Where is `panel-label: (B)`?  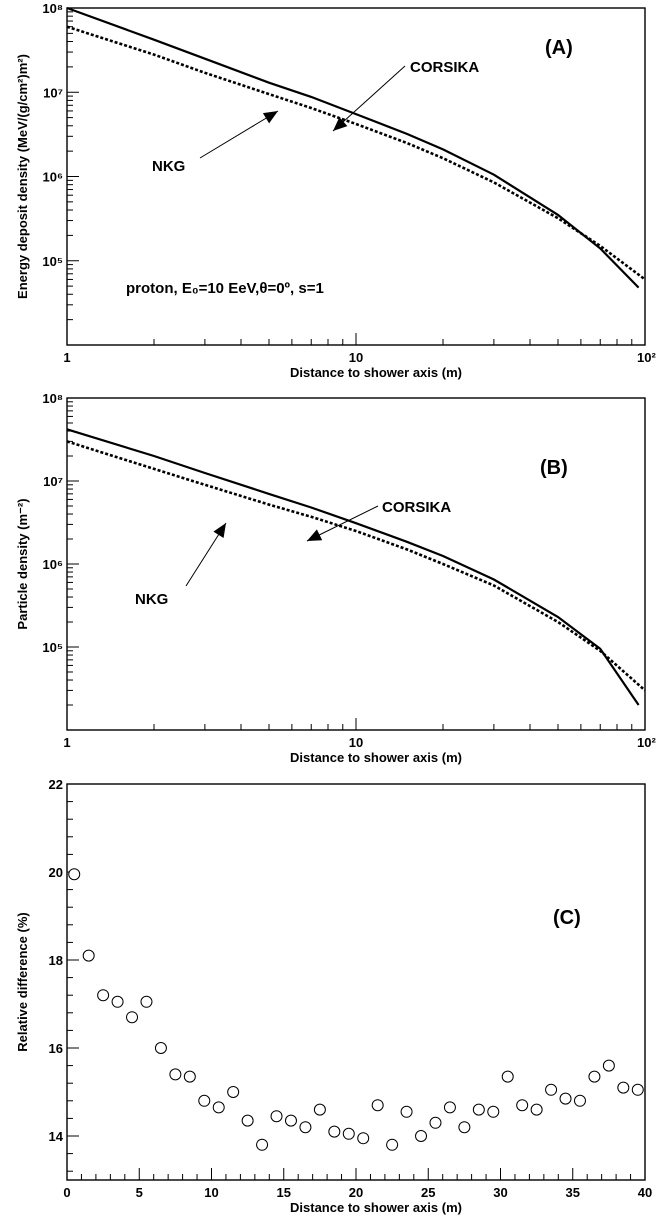 panel-label: (B) is located at coordinates (554, 468).